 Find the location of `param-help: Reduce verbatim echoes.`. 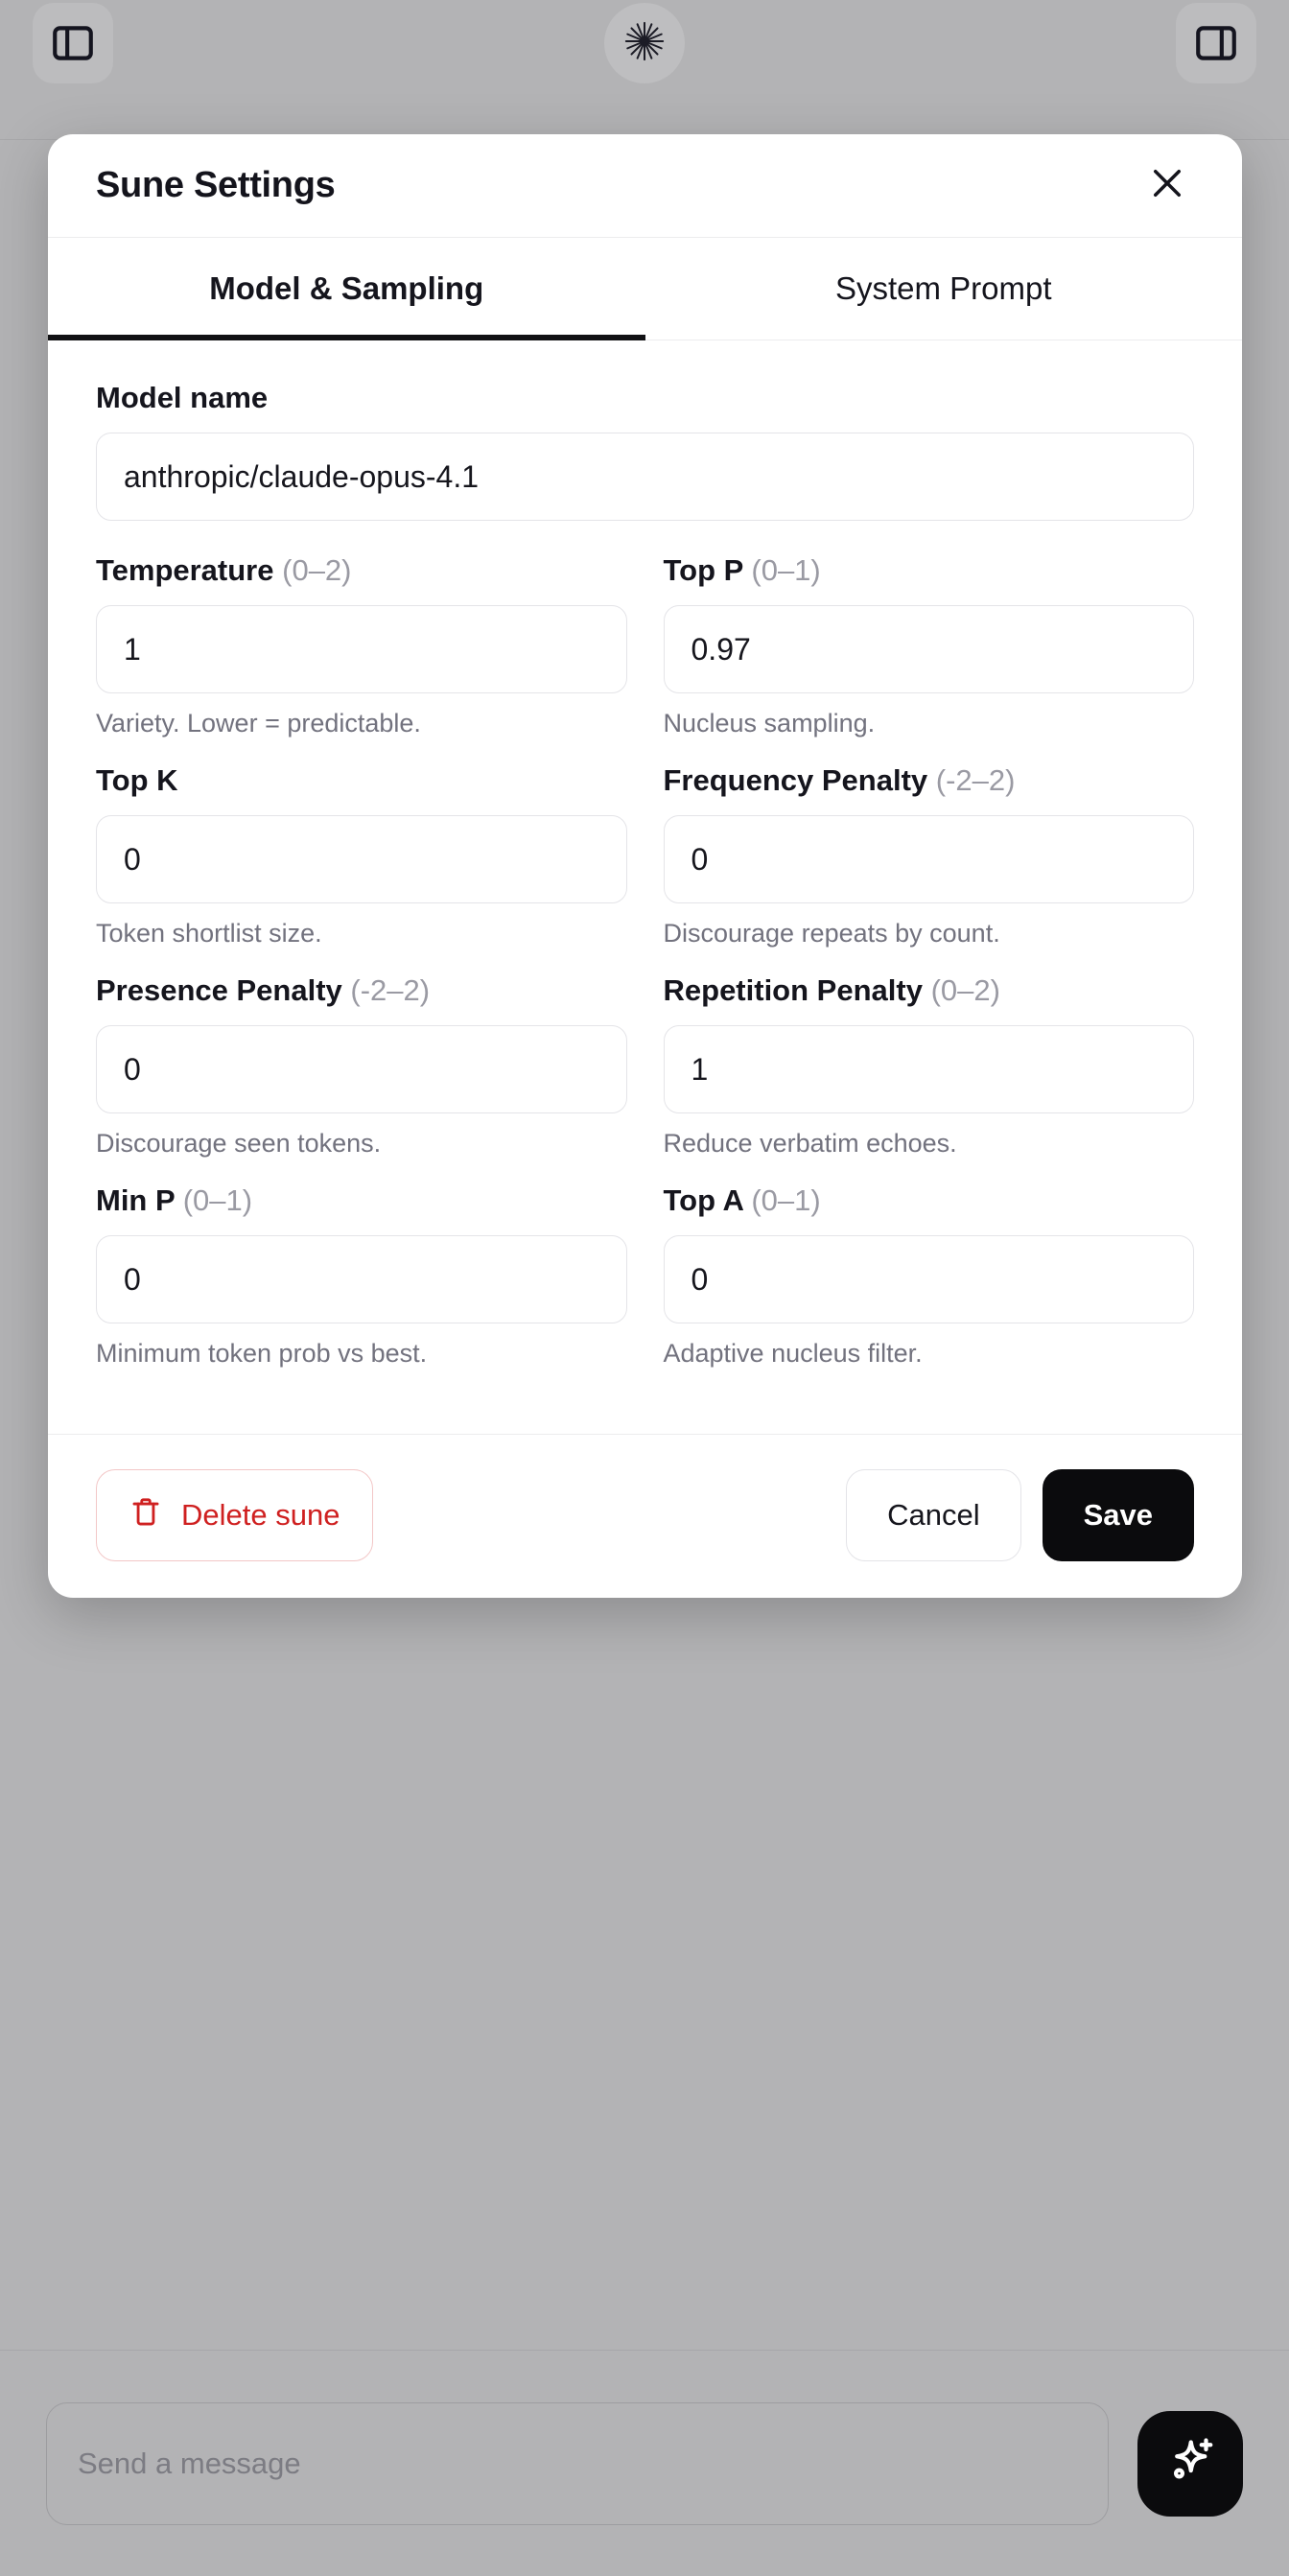

param-help: Reduce verbatim echoes. is located at coordinates (810, 1143).